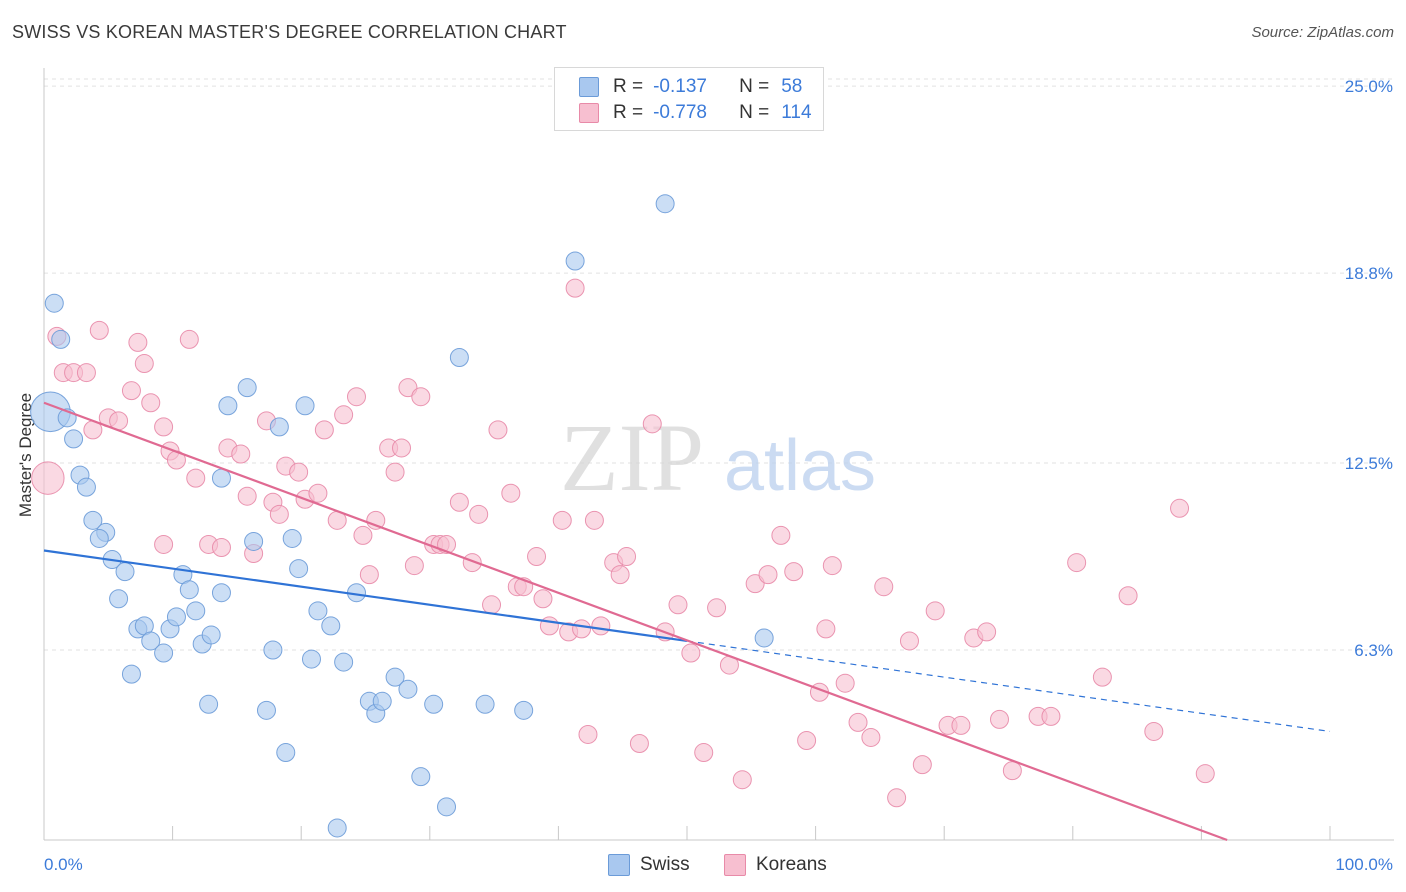 This screenshot has height=892, width=1406. I want to click on legend-n-label: N =, so click(754, 86).